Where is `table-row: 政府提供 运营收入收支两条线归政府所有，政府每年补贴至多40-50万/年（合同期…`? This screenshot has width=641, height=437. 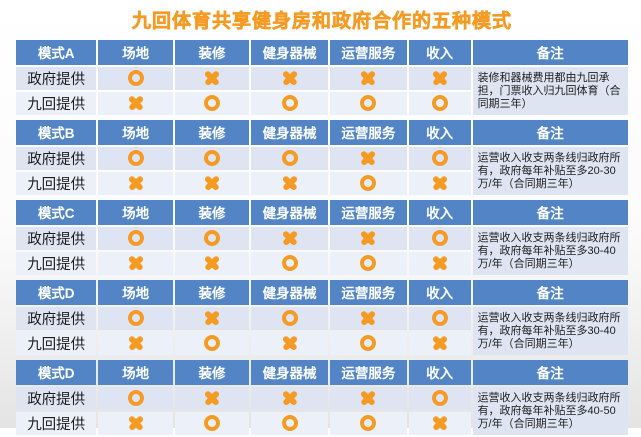 table-row: 政府提供 运营收入收支两条线归政府所有，政府每年补贴至多40-50万/年（合同期… is located at coordinates (322, 411).